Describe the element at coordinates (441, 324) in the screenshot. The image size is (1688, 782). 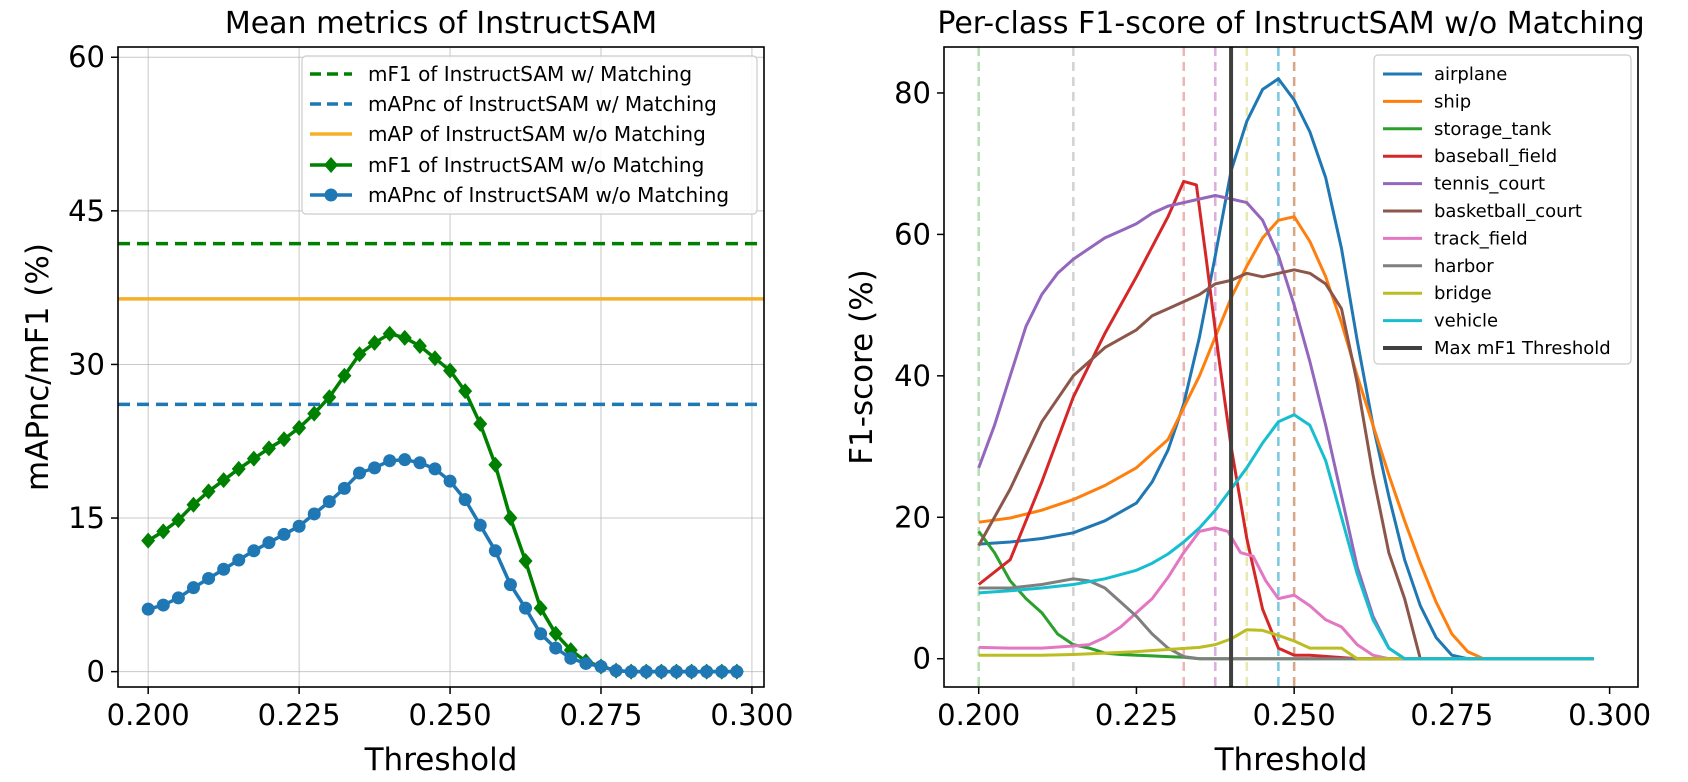
I see `reference-lines` at that location.